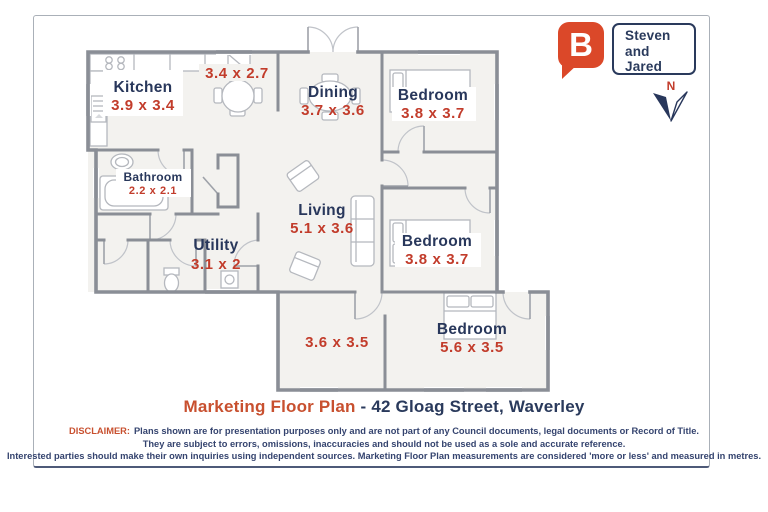  I want to click on room-label-bedroom2-name: Bedroom, so click(437, 241).